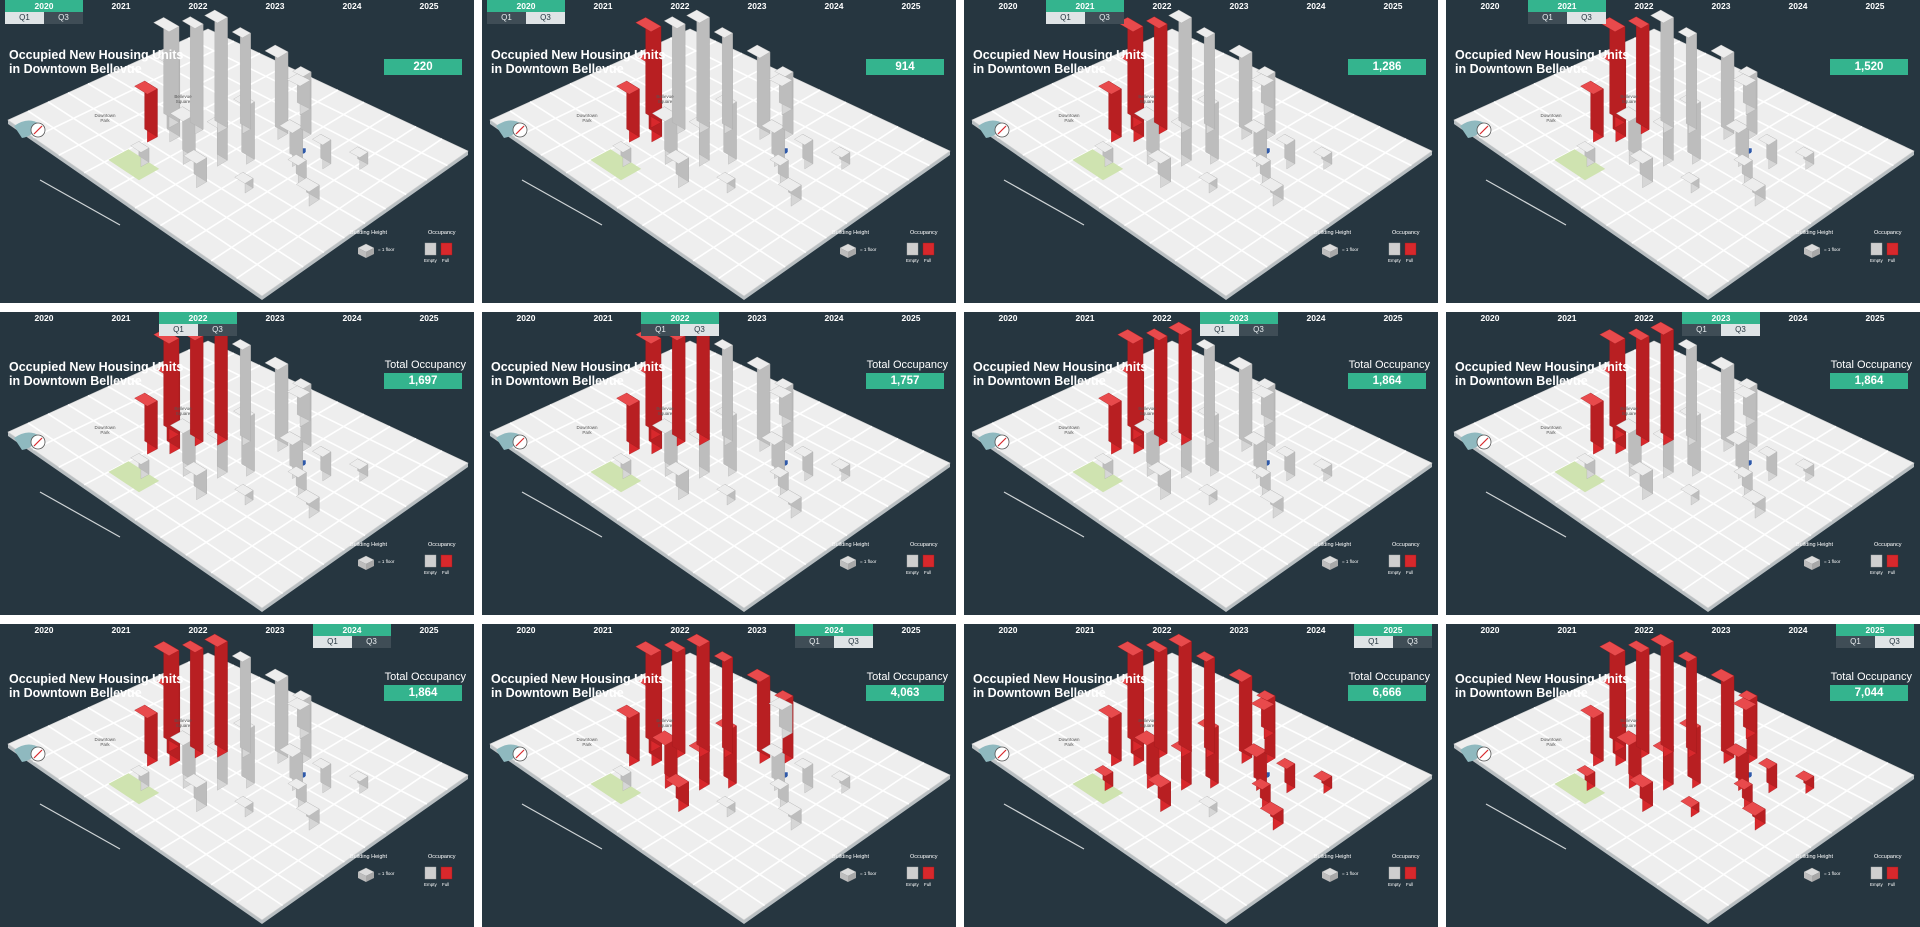  I want to click on legend-full-swatch, so click(1892, 873).